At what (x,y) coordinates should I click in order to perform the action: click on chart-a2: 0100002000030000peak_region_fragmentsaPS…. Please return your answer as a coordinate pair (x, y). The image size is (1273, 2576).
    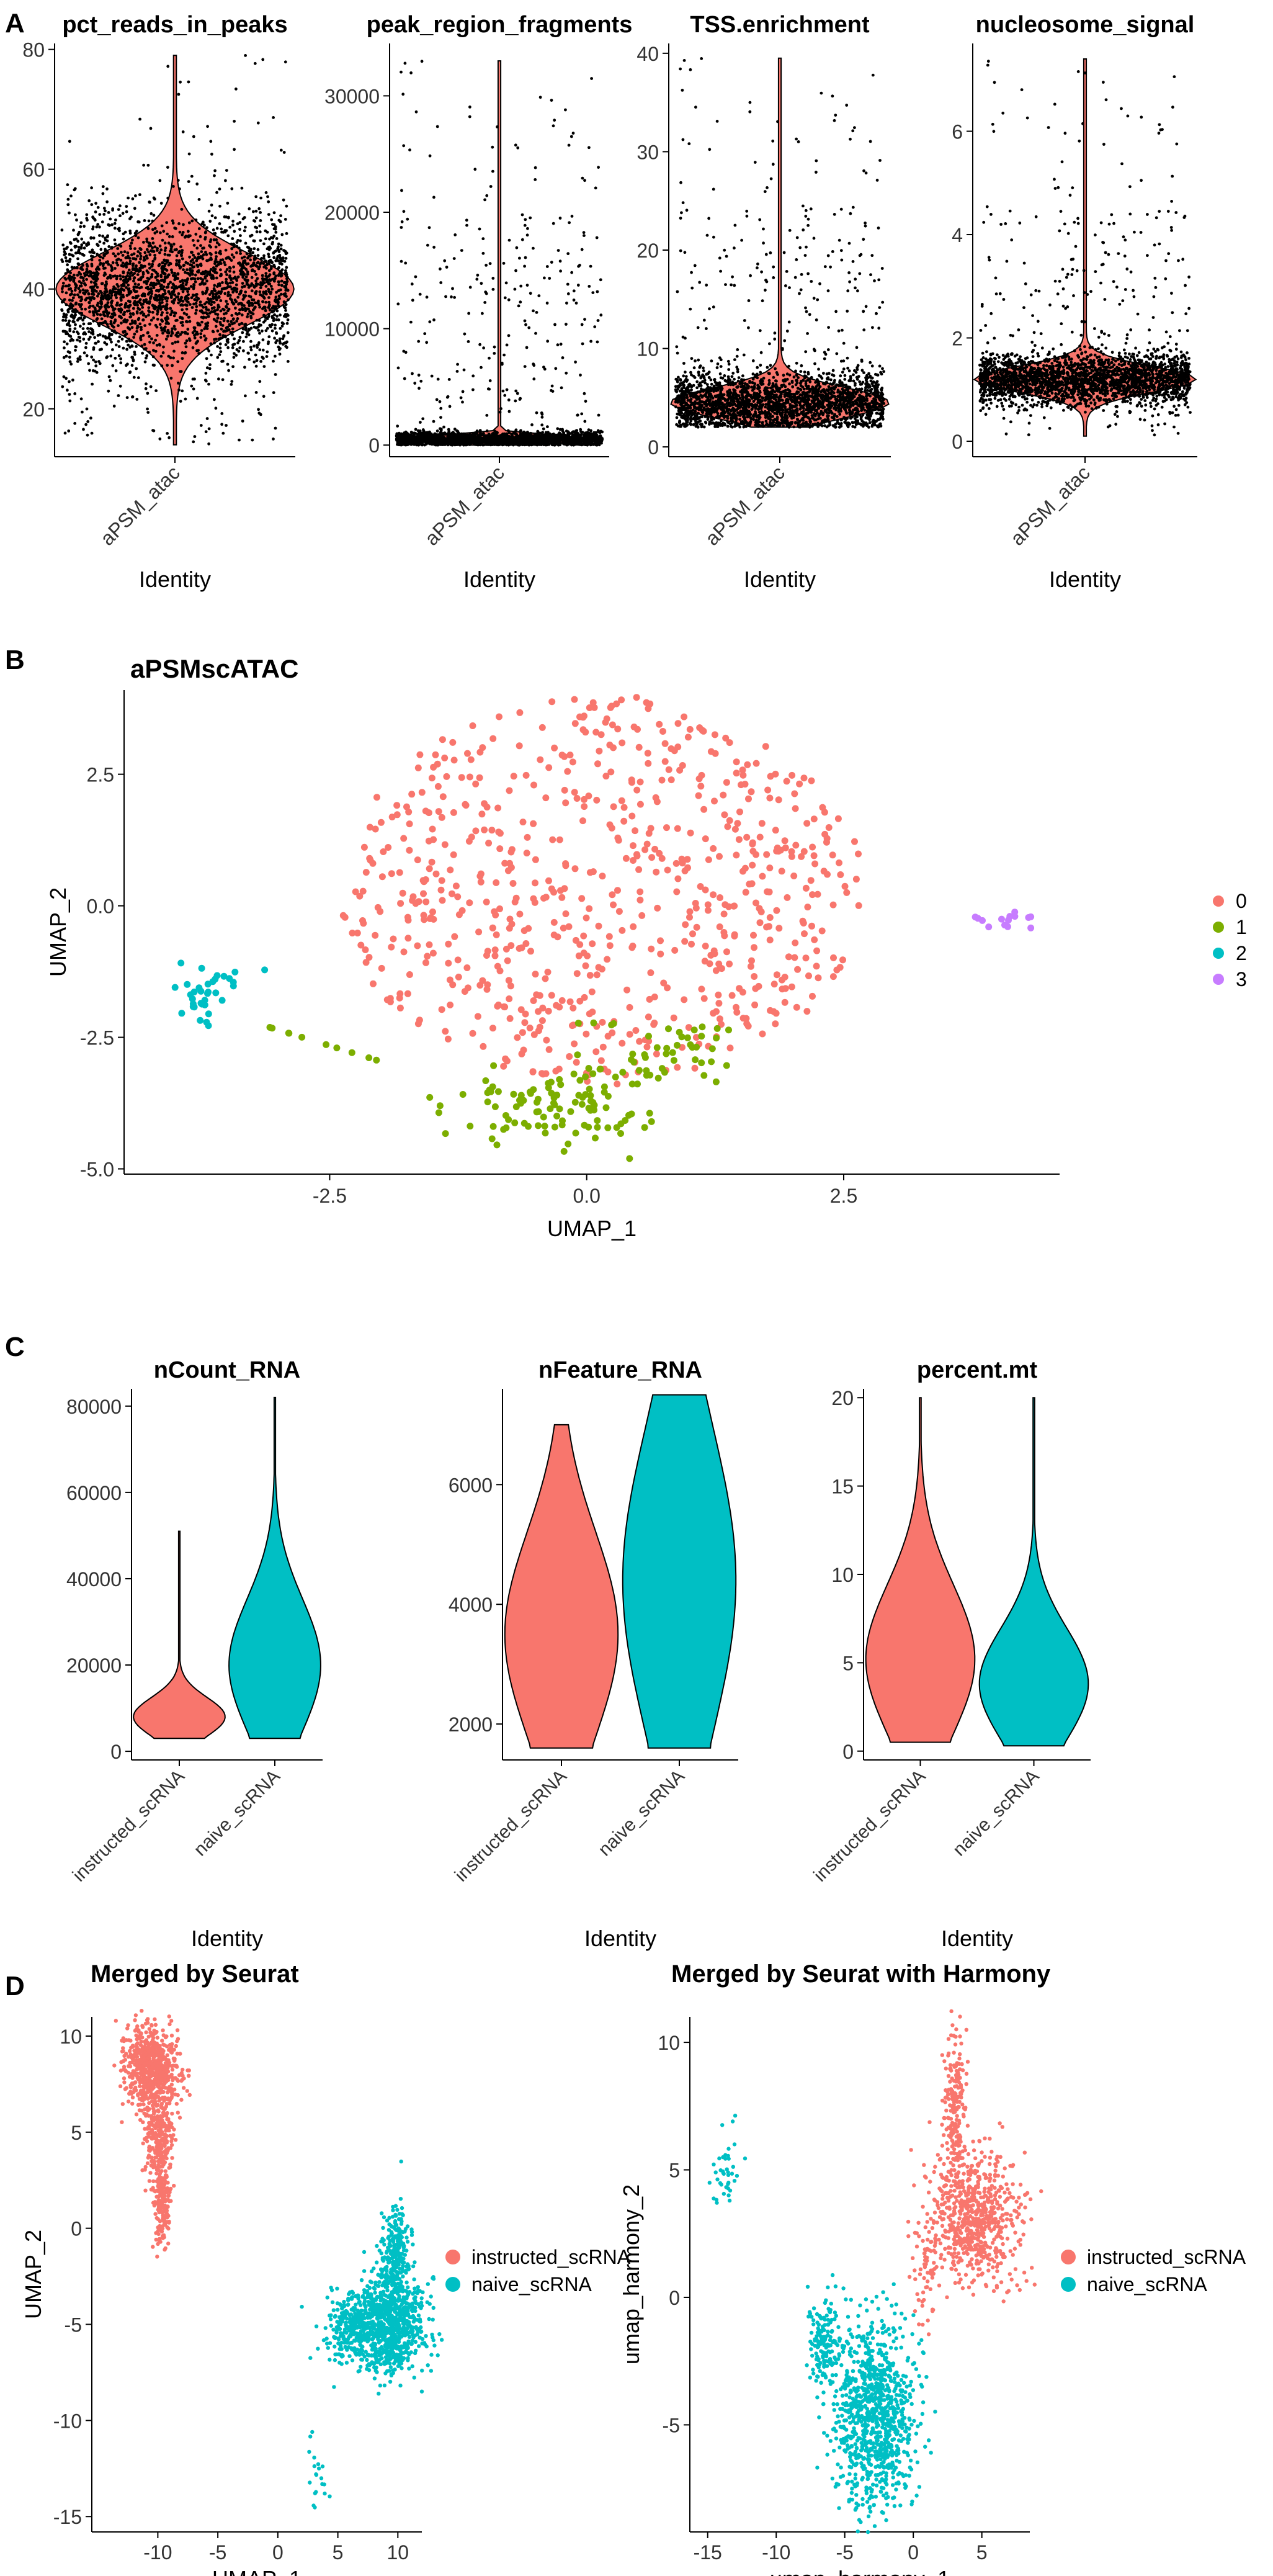
    Looking at the image, I should click on (478, 302).